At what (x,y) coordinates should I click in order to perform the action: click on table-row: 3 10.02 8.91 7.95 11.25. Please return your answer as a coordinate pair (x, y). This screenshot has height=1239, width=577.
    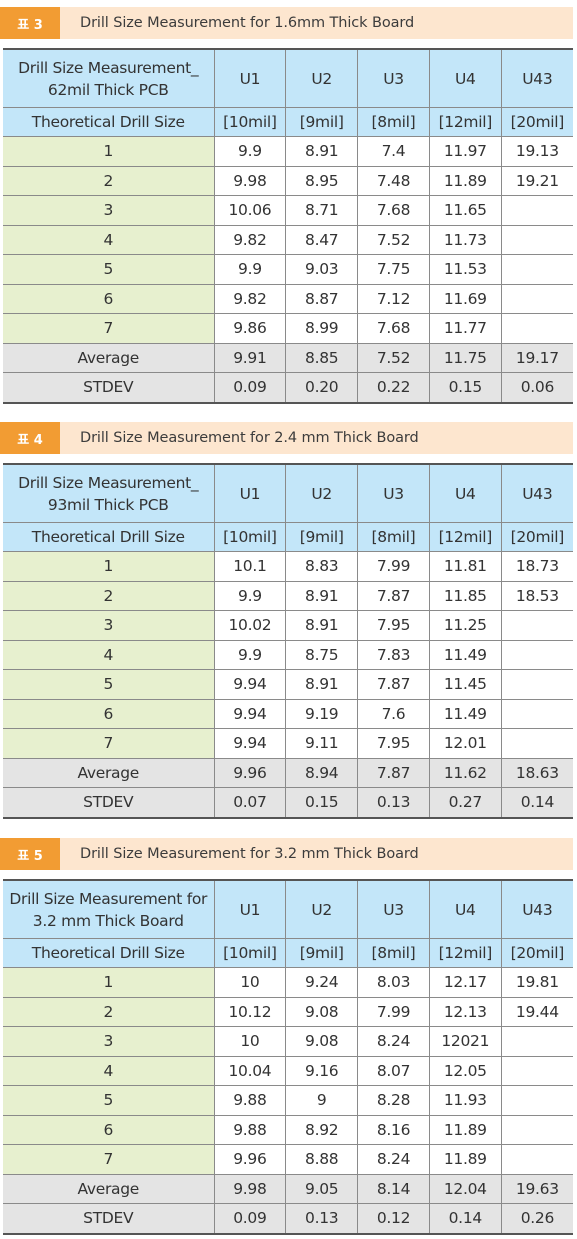
    Looking at the image, I should click on (288, 625).